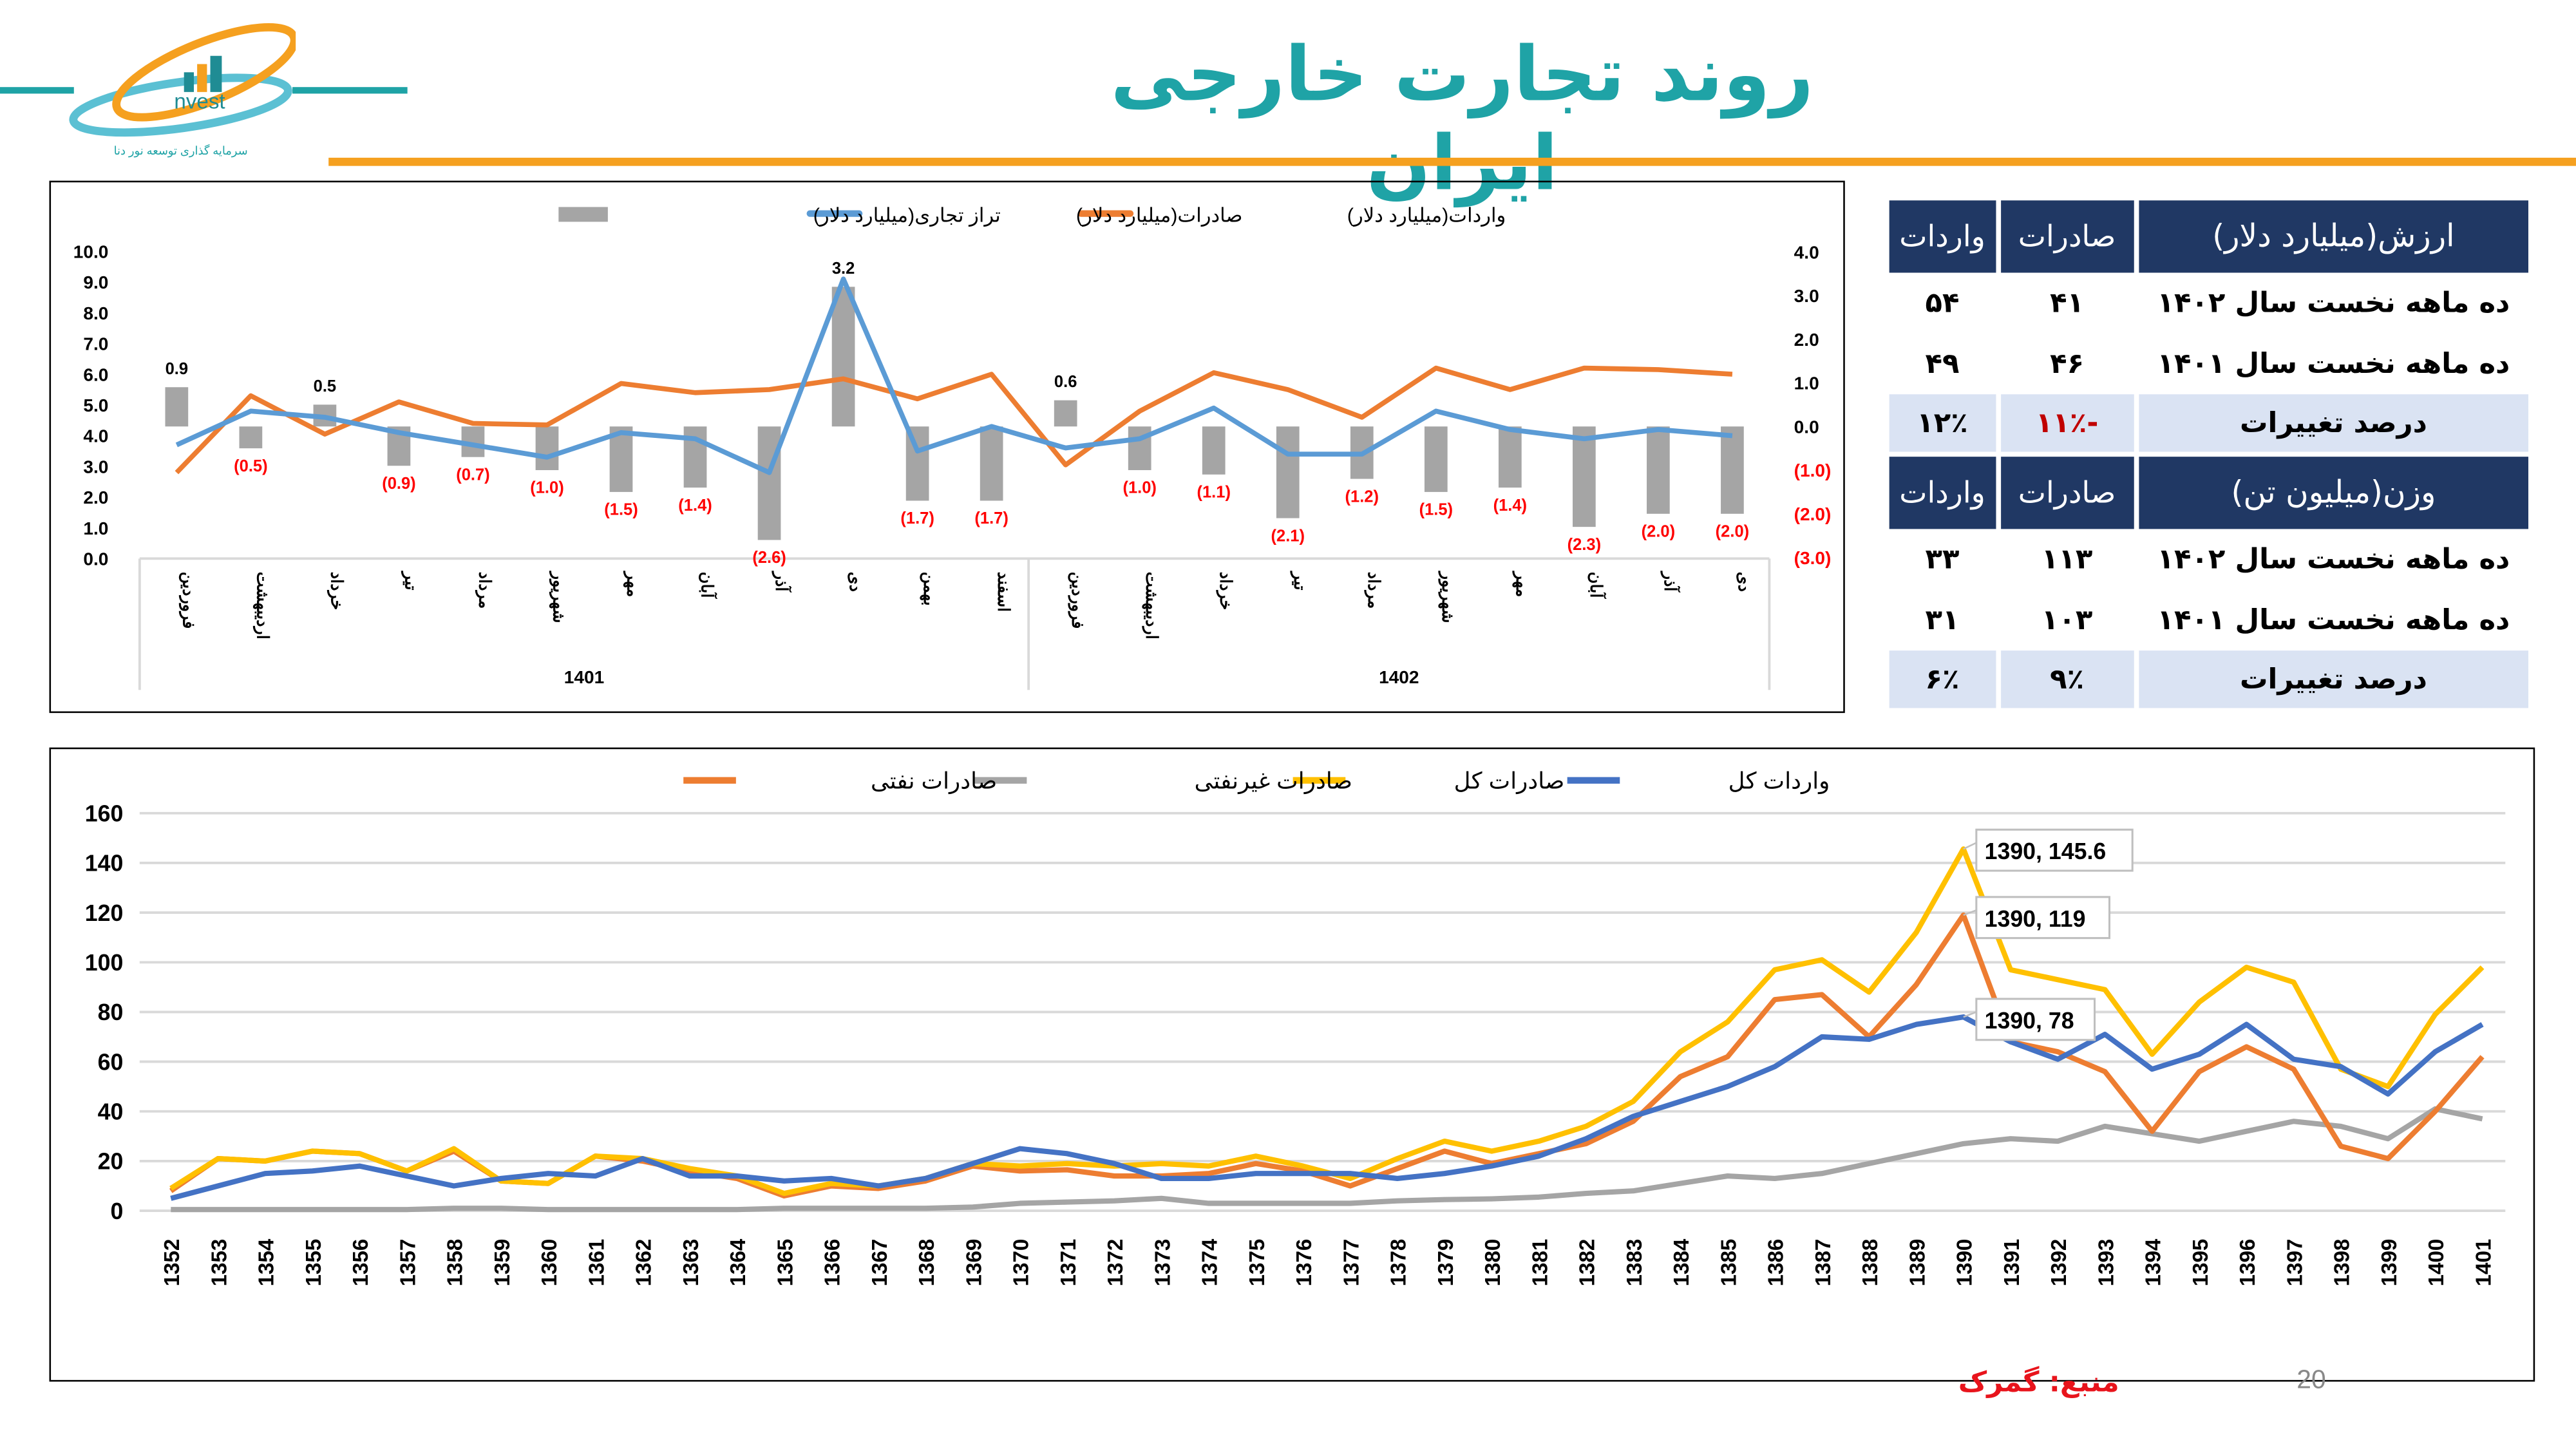 The image size is (2576, 1449). What do you see at coordinates (104, 814) in the screenshot?
I see `y-axis-tick: 160` at bounding box center [104, 814].